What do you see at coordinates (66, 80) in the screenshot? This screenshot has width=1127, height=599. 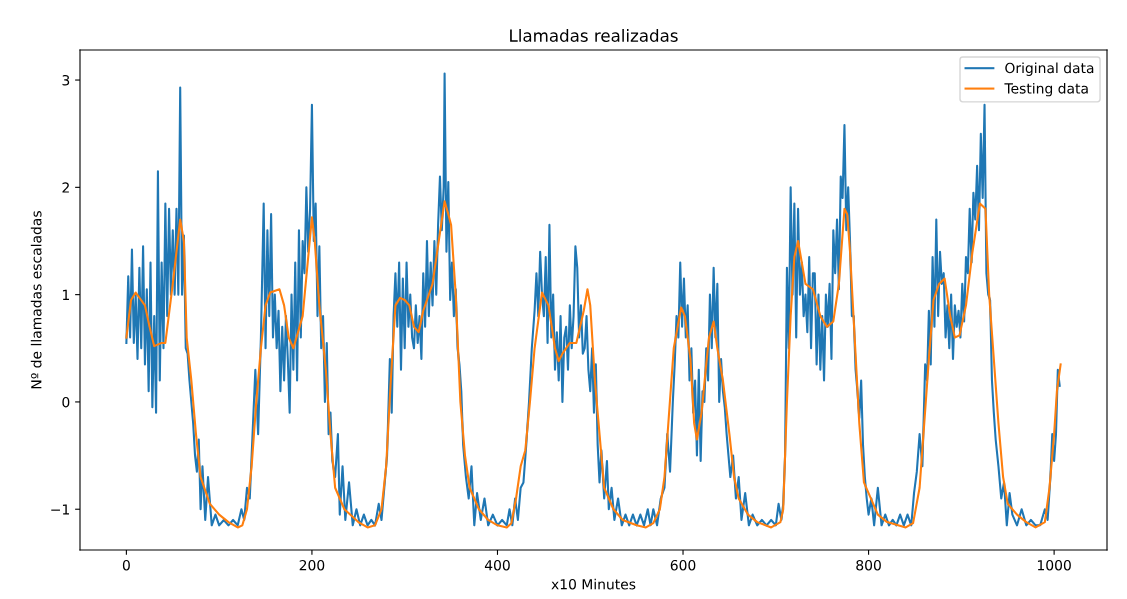 I see `y-tick-label: 3` at bounding box center [66, 80].